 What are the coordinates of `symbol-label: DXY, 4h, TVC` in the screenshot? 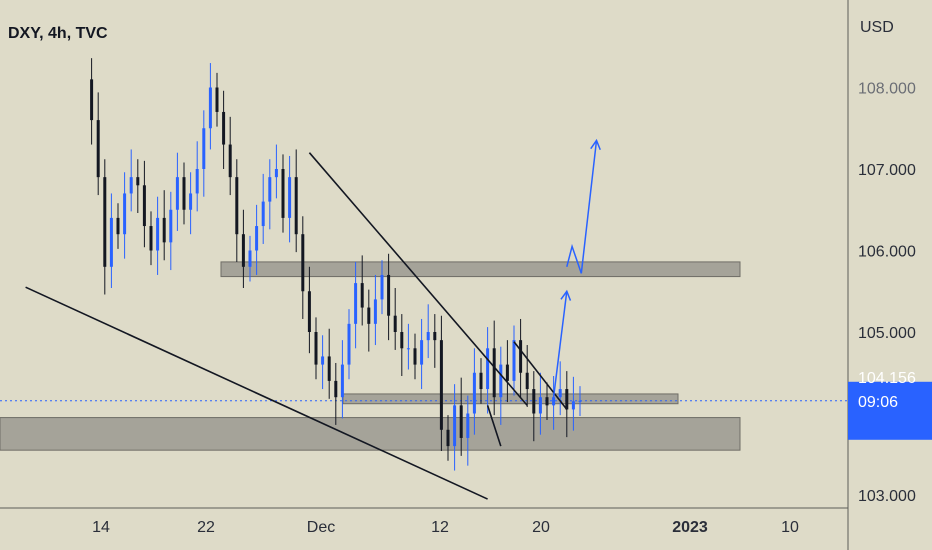 It's located at (58, 33).